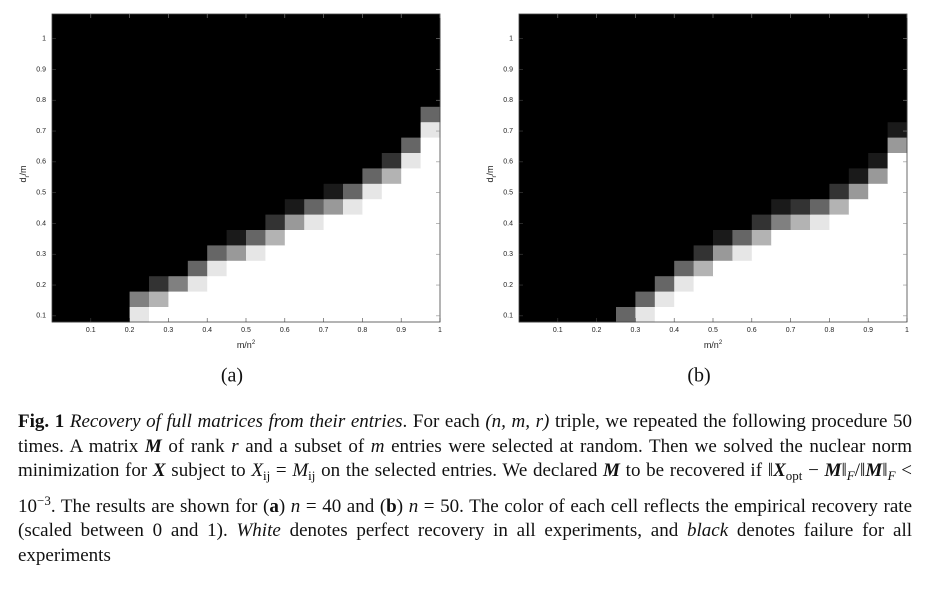 This screenshot has height=589, width=928. Describe the element at coordinates (41, 421) in the screenshot. I see `caption-segment: Fig. 1` at that location.